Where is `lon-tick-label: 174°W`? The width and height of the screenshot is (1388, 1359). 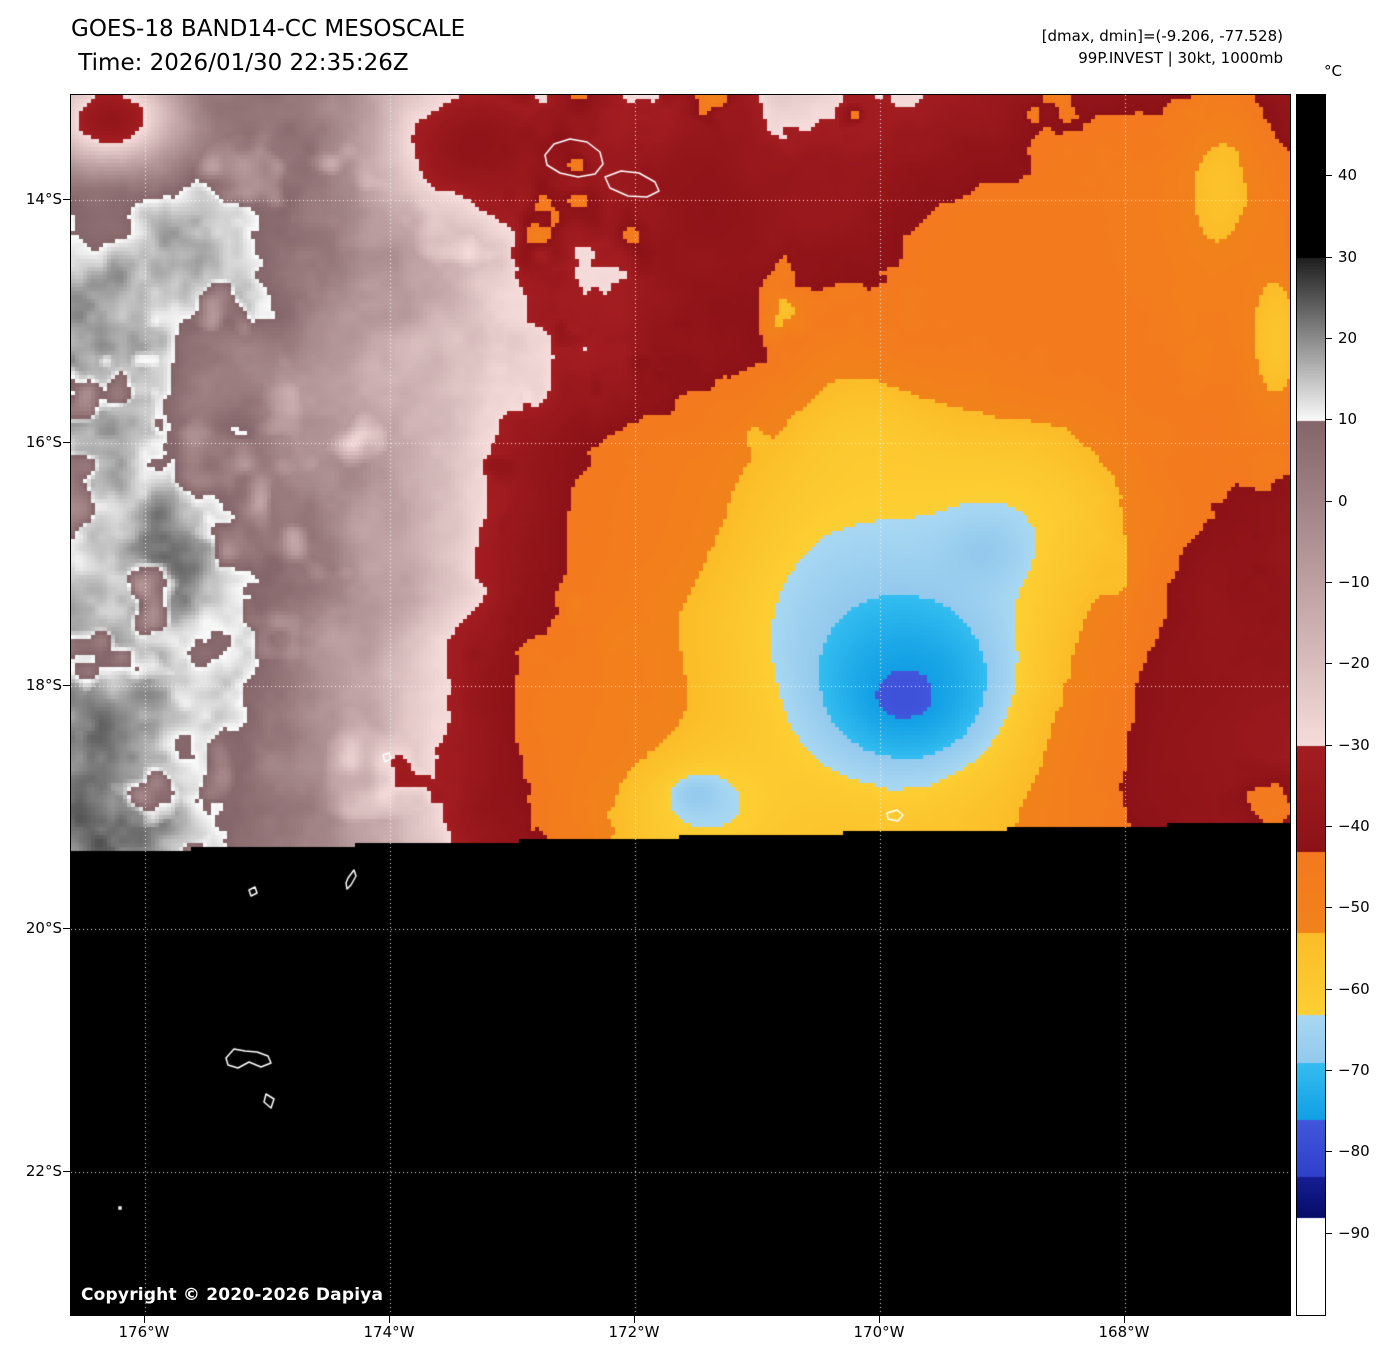
lon-tick-label: 174°W is located at coordinates (389, 1332).